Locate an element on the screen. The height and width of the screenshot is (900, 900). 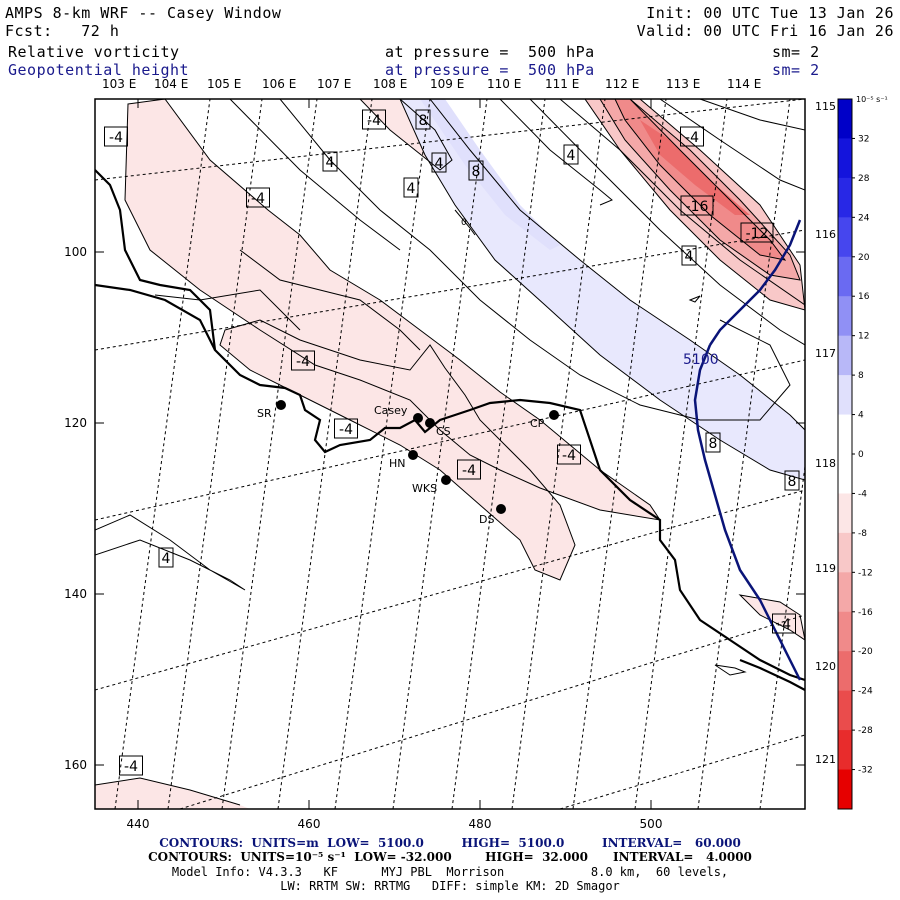
lon-label-111e: 111 E is located at coordinates (562, 84).